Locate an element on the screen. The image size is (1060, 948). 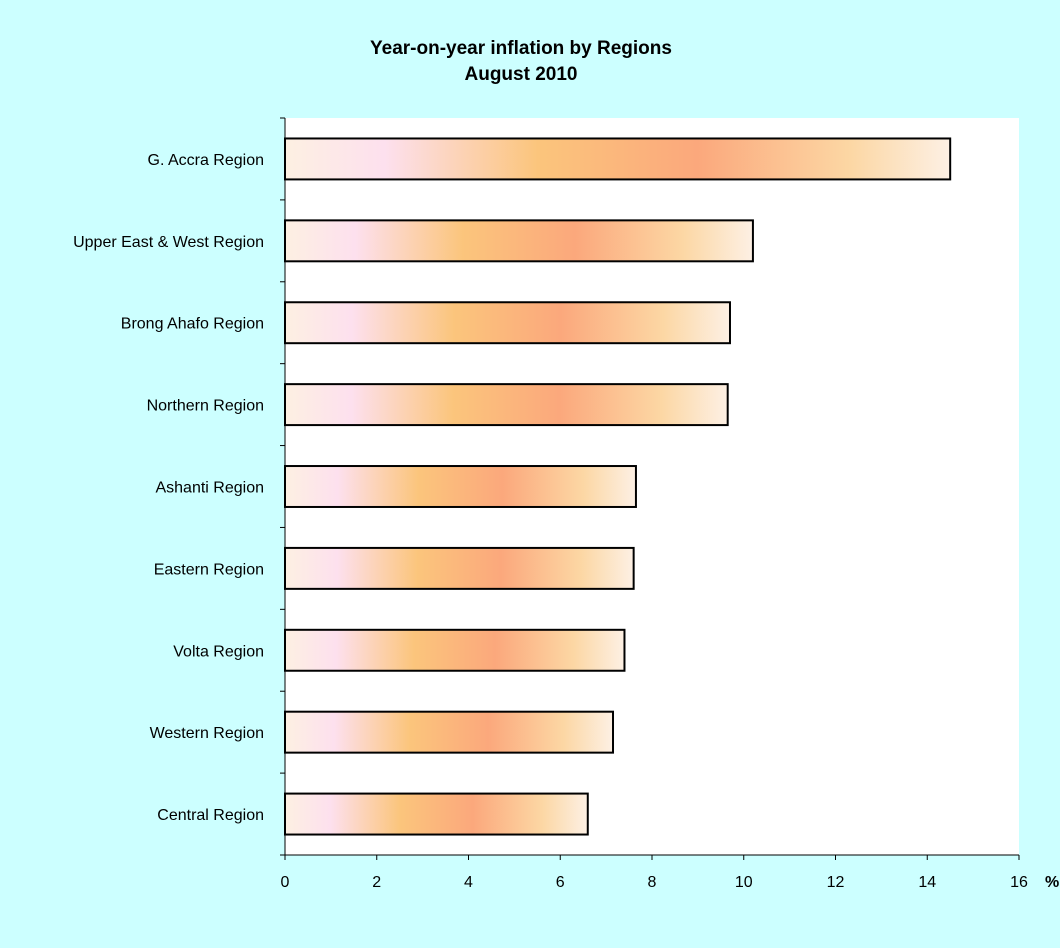
category-label: G. Accra Region is located at coordinates (206, 160).